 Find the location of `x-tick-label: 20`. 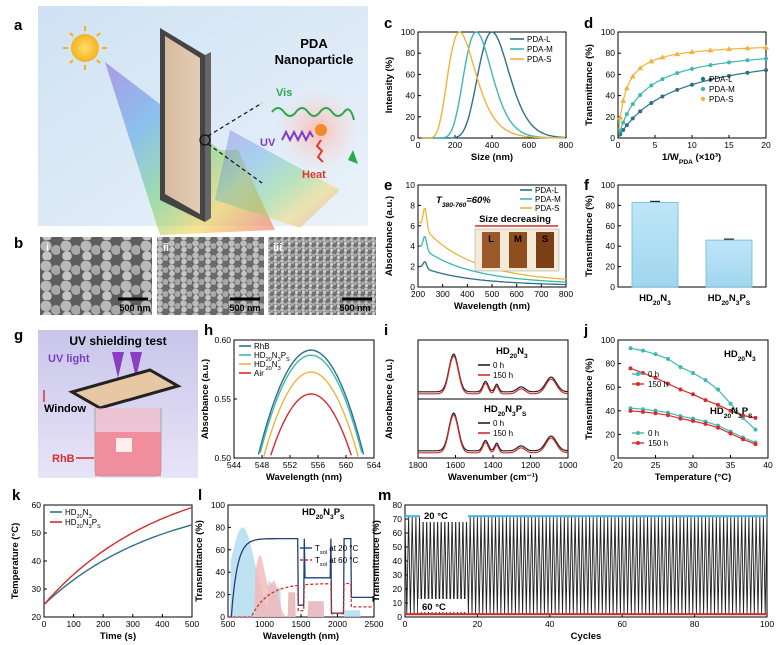

x-tick-label: 20 is located at coordinates (478, 624).